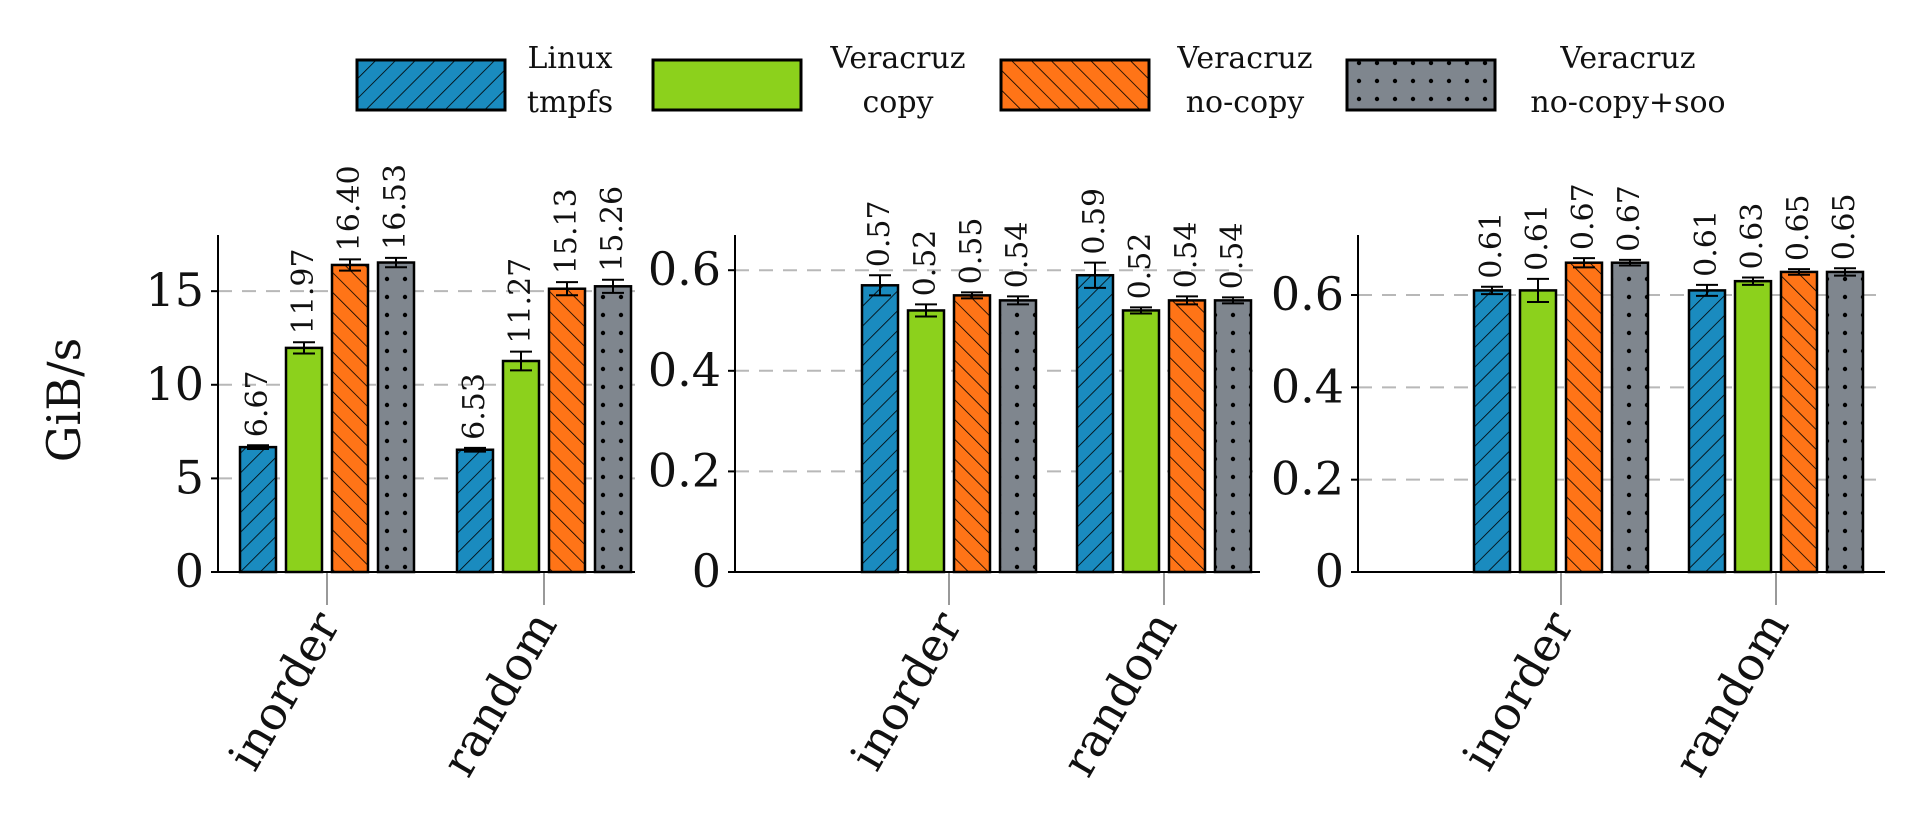 This screenshot has width=1920, height=821. What do you see at coordinates (520, 301) in the screenshot?
I see `data-label: 11.27` at bounding box center [520, 301].